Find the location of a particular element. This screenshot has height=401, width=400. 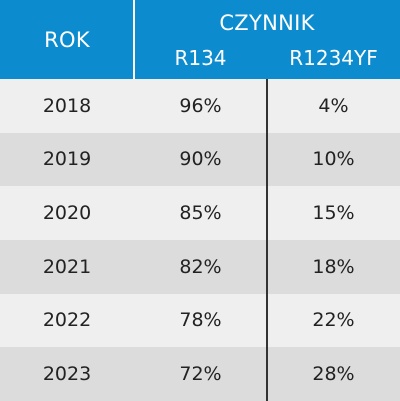

table-row: 2018 96% 4% is located at coordinates (200, 106).